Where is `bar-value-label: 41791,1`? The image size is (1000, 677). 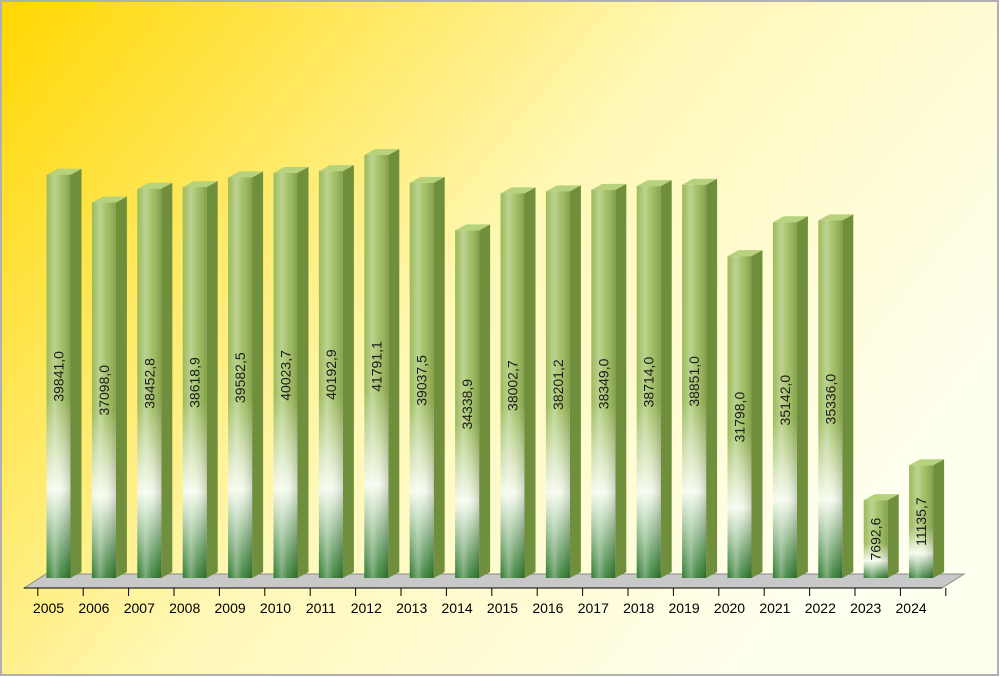
bar-value-label: 41791,1 is located at coordinates (376, 366).